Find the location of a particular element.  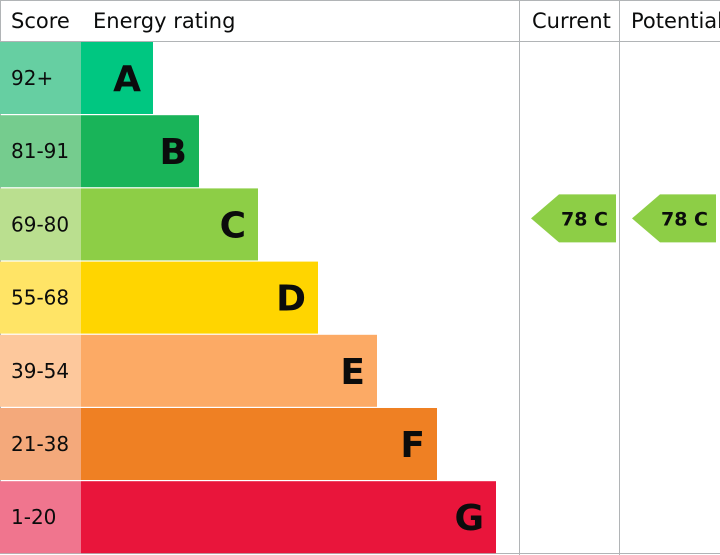

score-cell-g is located at coordinates (40, 517).